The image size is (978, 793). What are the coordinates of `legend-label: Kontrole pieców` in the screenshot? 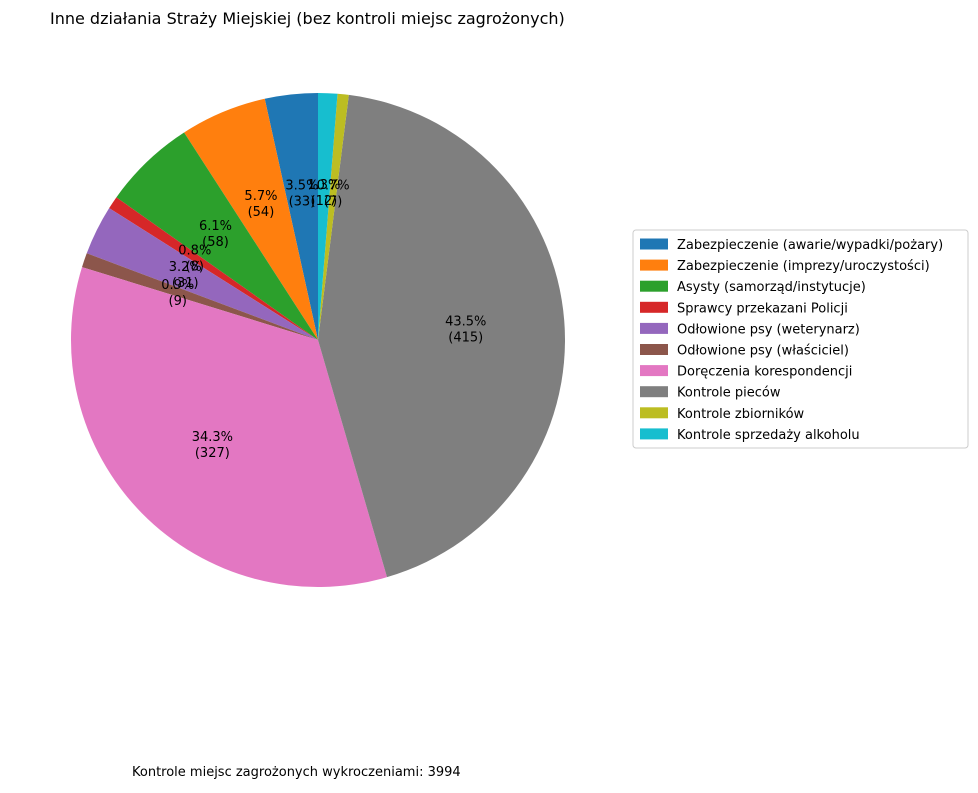 It's located at (729, 393).